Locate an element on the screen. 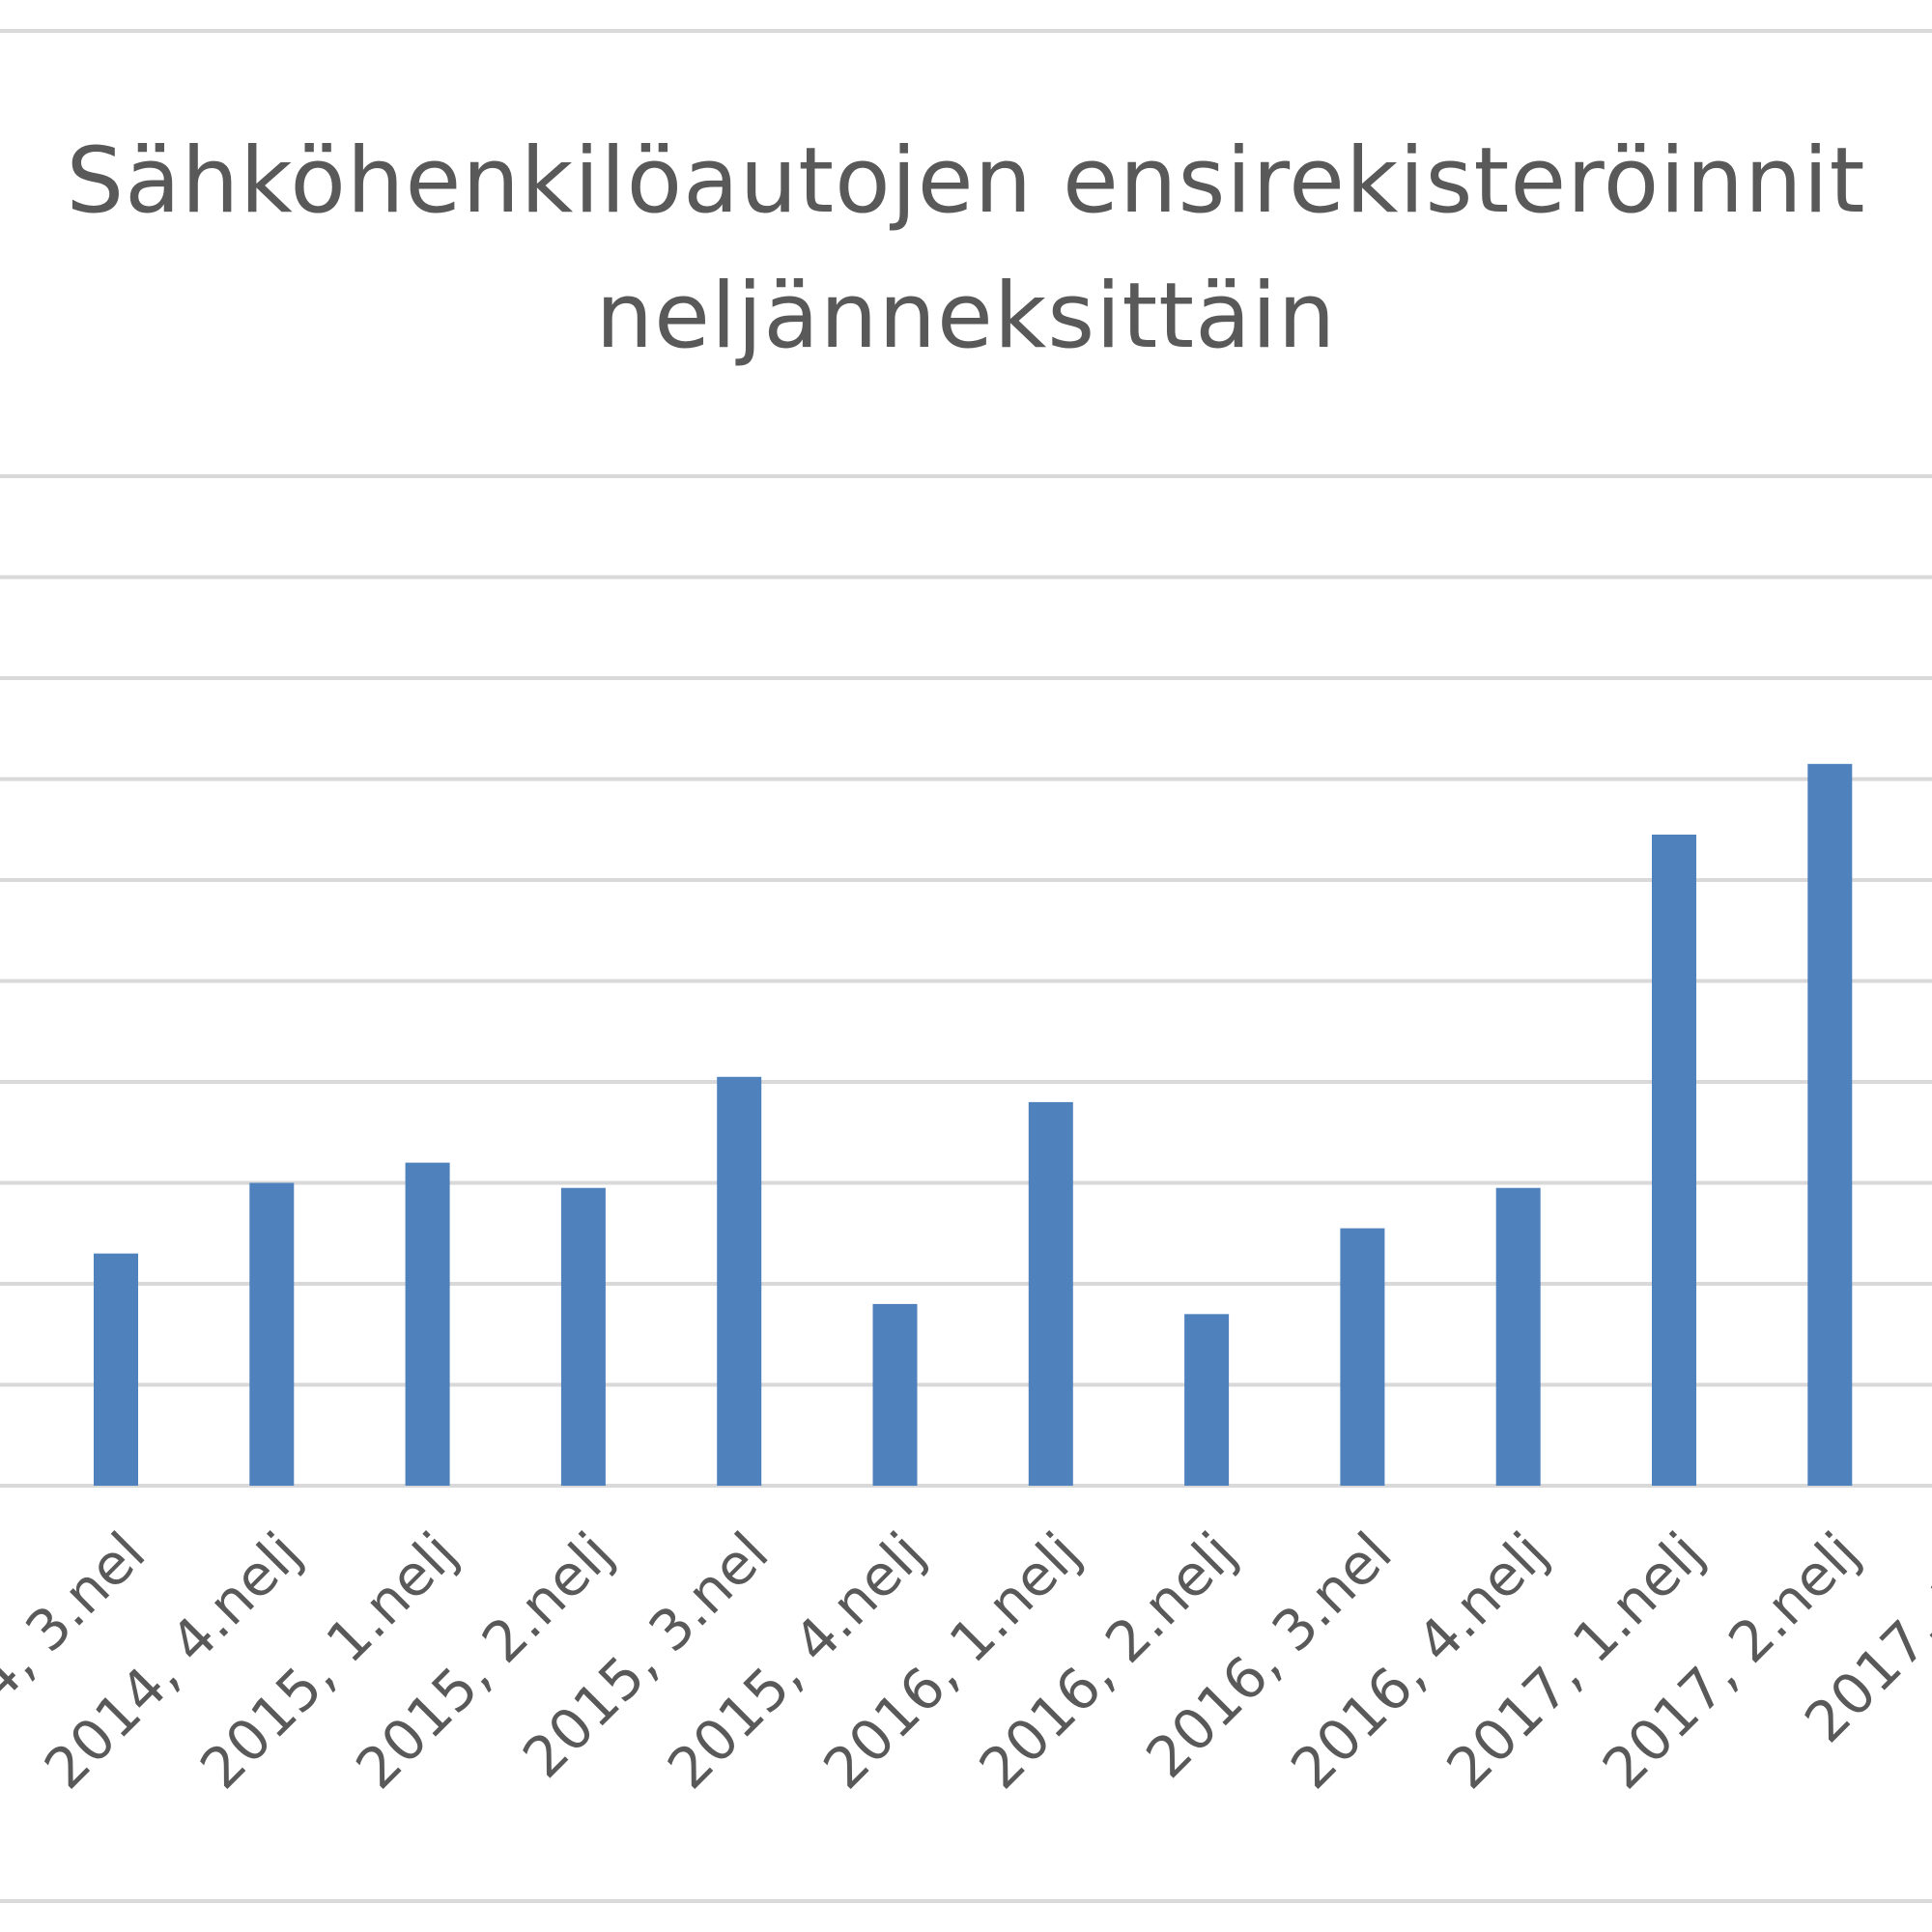  chart-frame-top is located at coordinates (966, 31).